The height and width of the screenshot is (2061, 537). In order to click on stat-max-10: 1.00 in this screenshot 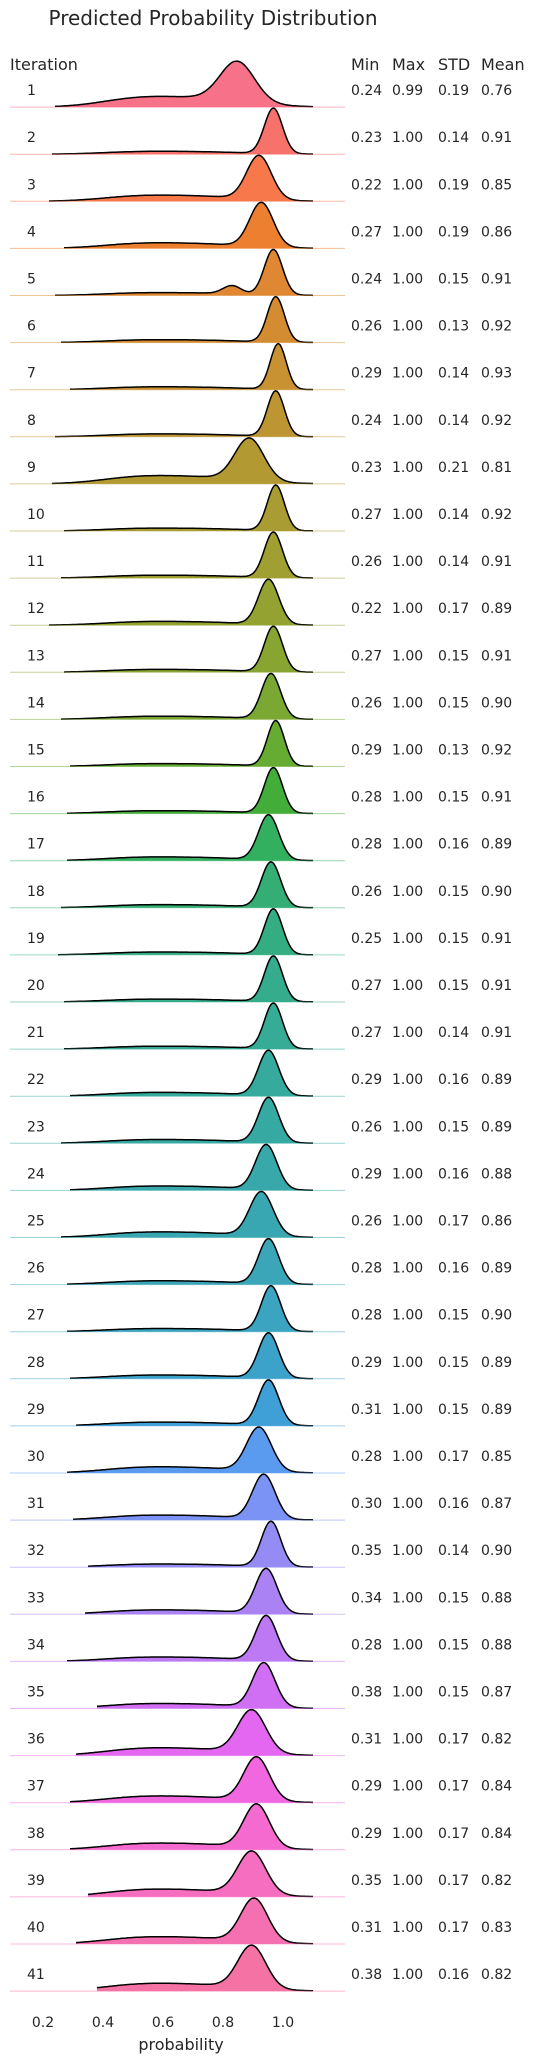, I will do `click(407, 515)`.